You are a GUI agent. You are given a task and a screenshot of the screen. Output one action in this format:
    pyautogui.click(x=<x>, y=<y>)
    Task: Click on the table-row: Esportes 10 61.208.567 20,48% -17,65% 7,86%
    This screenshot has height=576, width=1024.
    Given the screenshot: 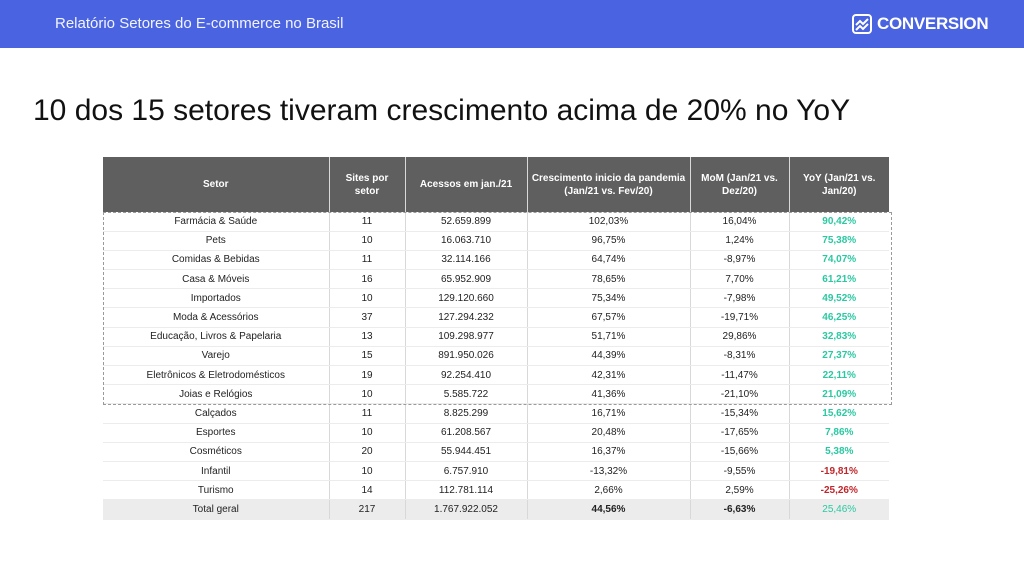 What is the action you would take?
    pyautogui.click(x=496, y=433)
    